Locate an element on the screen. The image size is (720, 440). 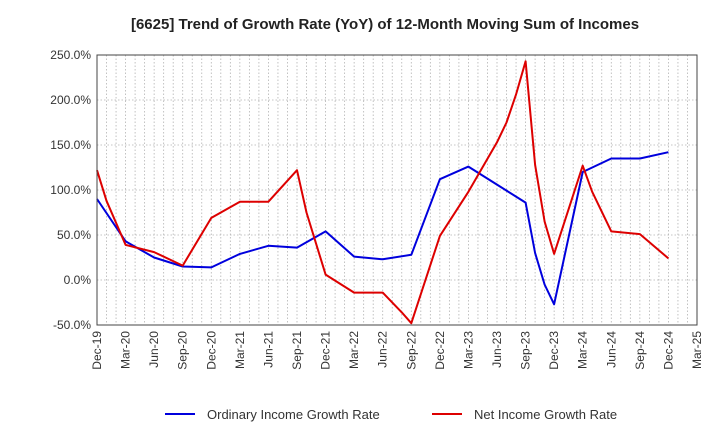
x-tick-label: Dec-21 is located at coordinates (326, 350).